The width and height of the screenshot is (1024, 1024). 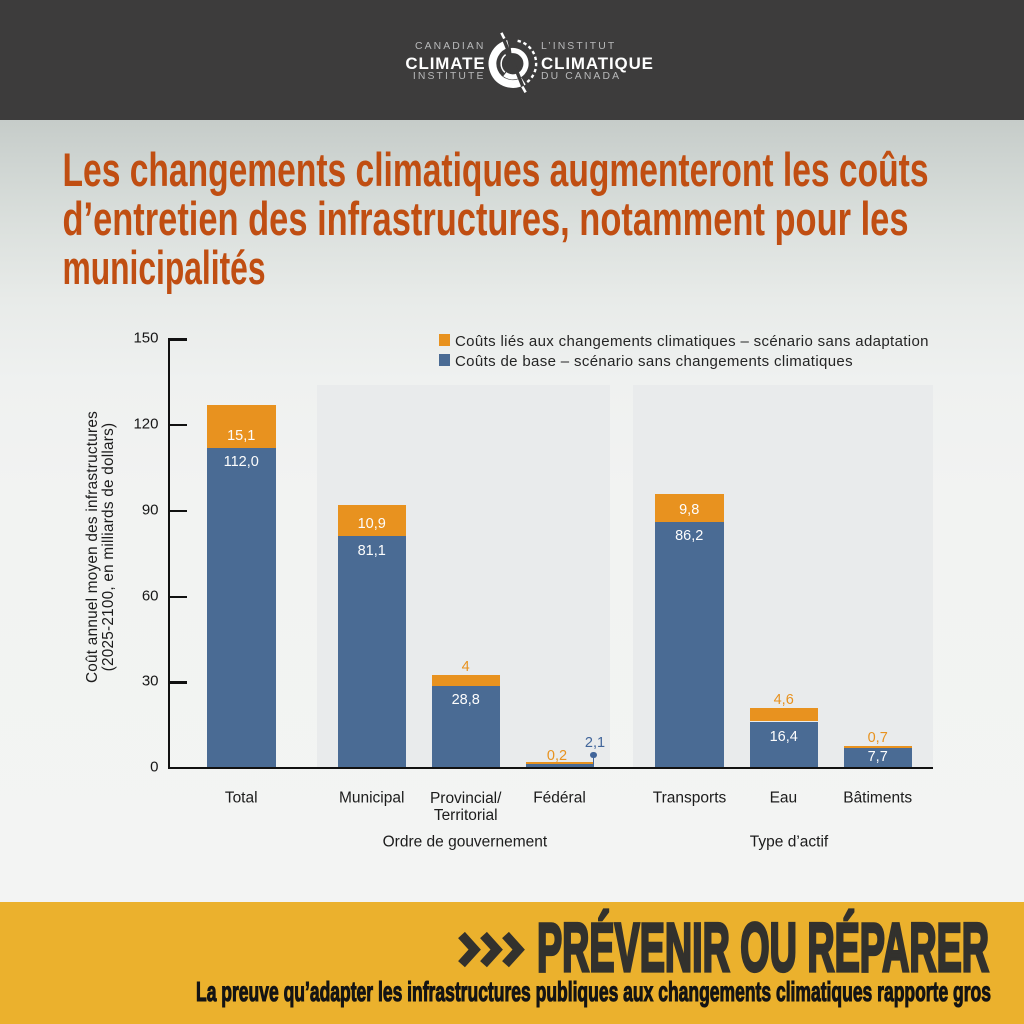 I want to click on svg-text: municipalités, so click(x=164, y=268).